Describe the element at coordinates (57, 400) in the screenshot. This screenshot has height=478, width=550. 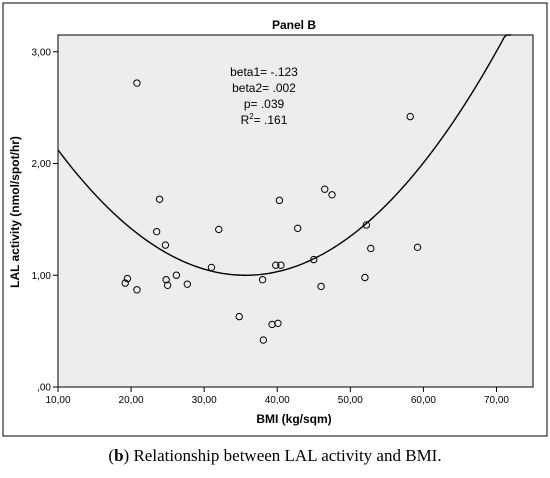
I see `x-tick-label: 10,00` at that location.